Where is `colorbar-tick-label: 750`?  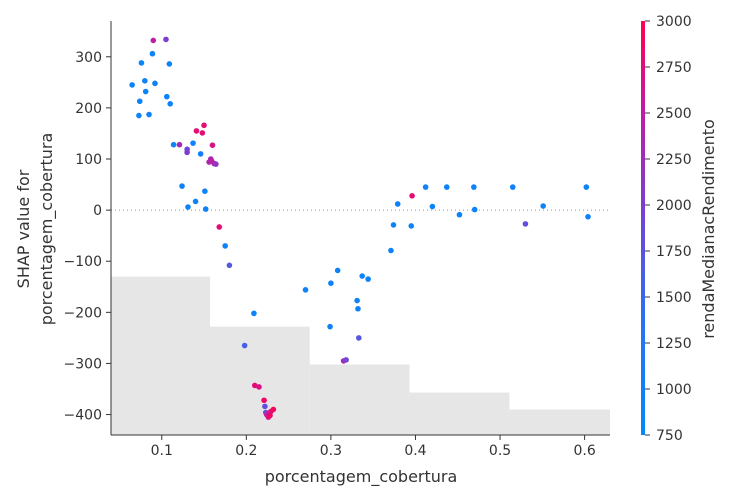 colorbar-tick-label: 750 is located at coordinates (669, 436).